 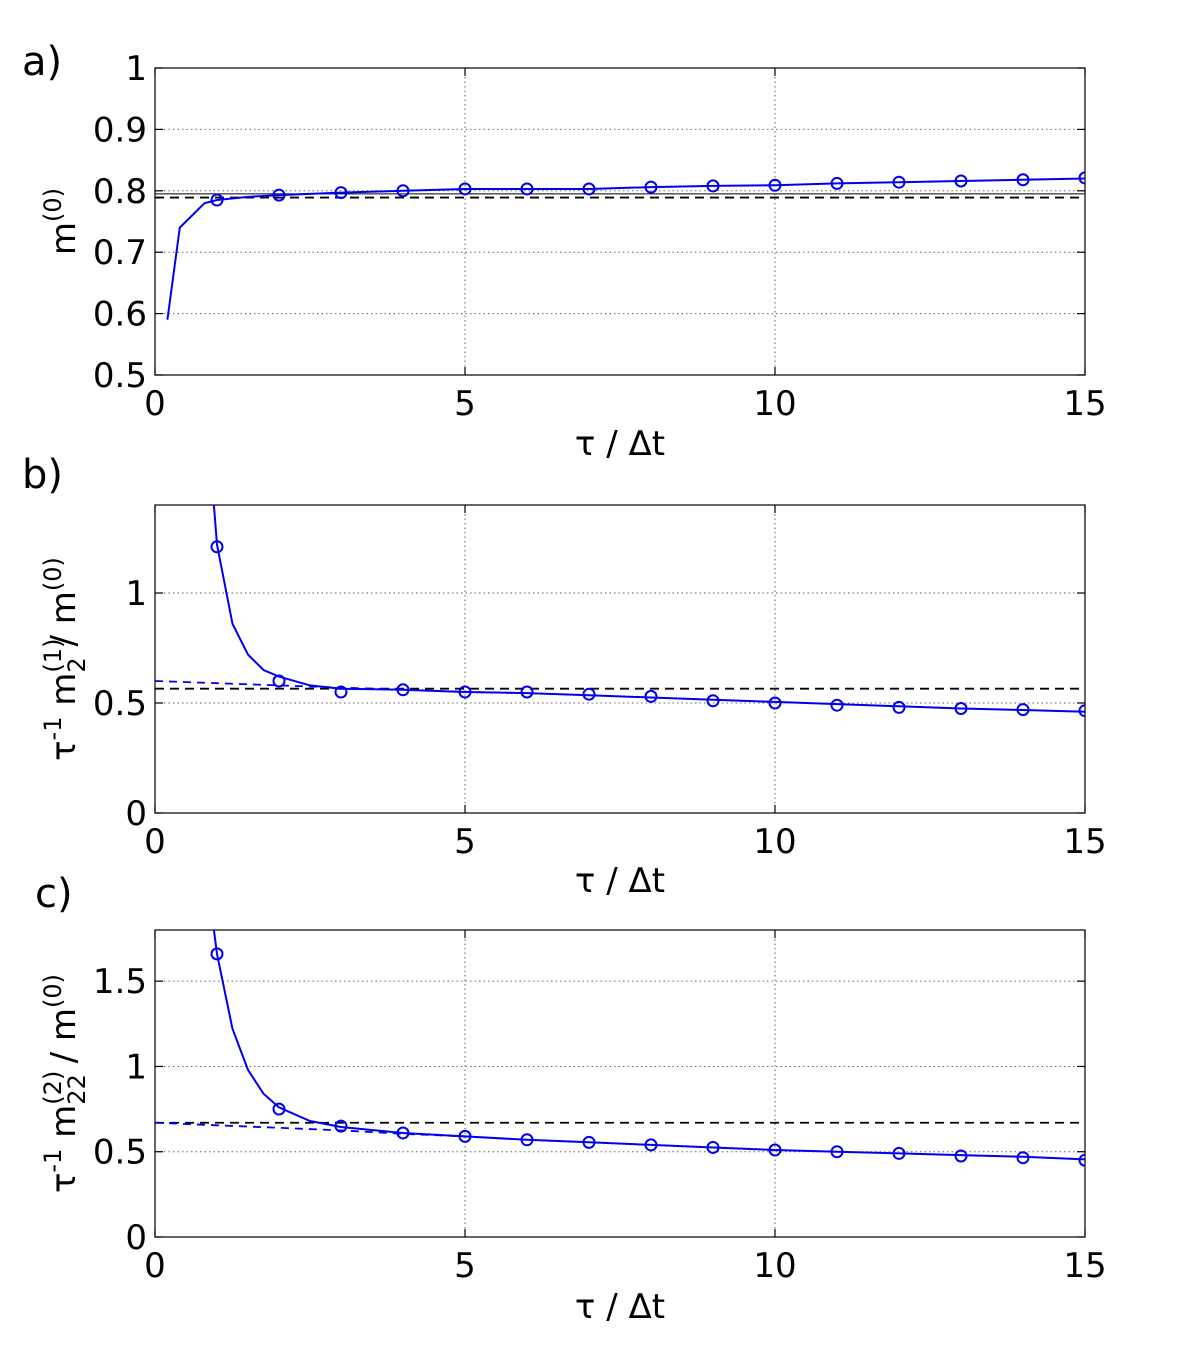 I want to click on y-tick-label: 0.7, so click(x=120, y=253).